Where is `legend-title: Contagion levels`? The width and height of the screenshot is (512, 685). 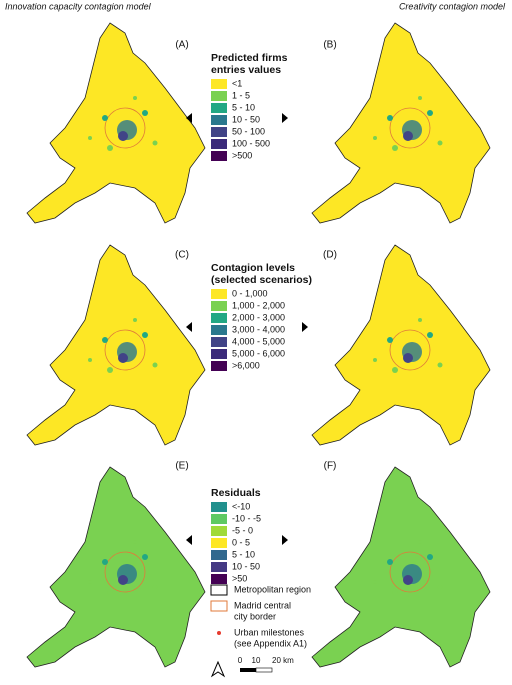
legend-title: Contagion levels is located at coordinates (253, 268).